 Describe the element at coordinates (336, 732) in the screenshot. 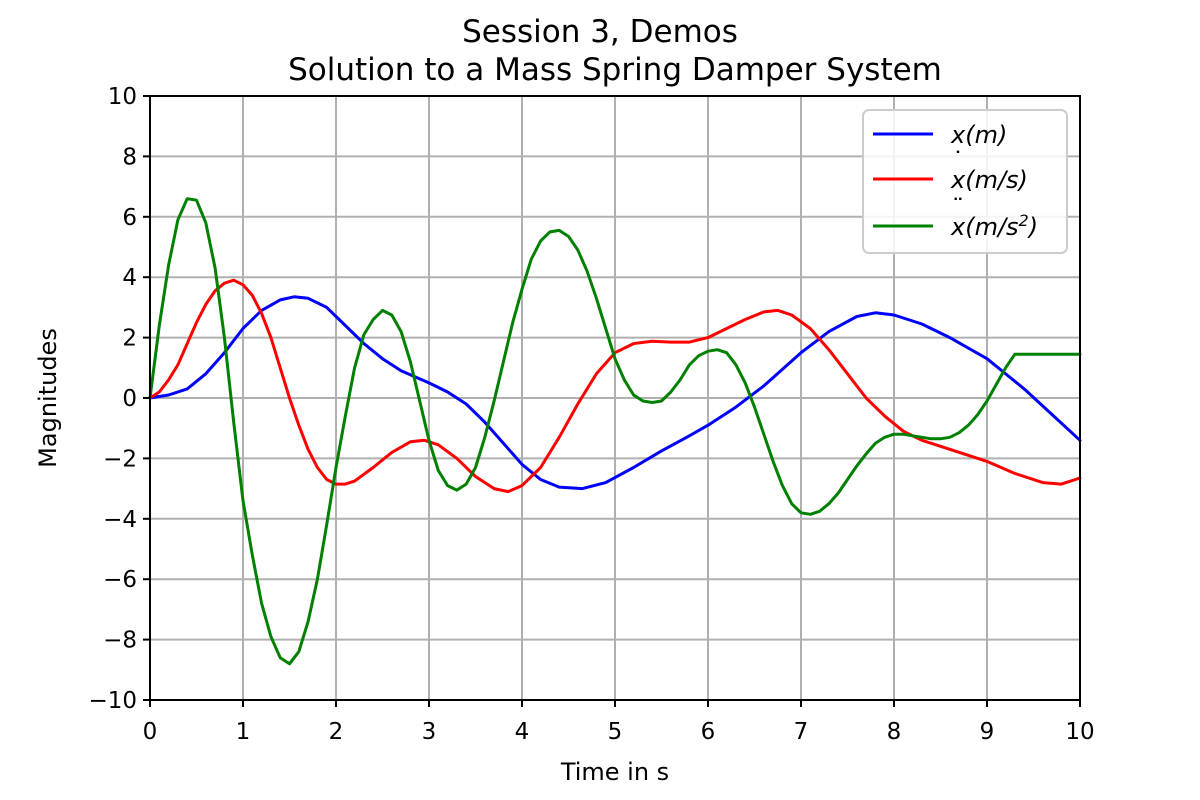

I see `x-tick-label: 2` at that location.